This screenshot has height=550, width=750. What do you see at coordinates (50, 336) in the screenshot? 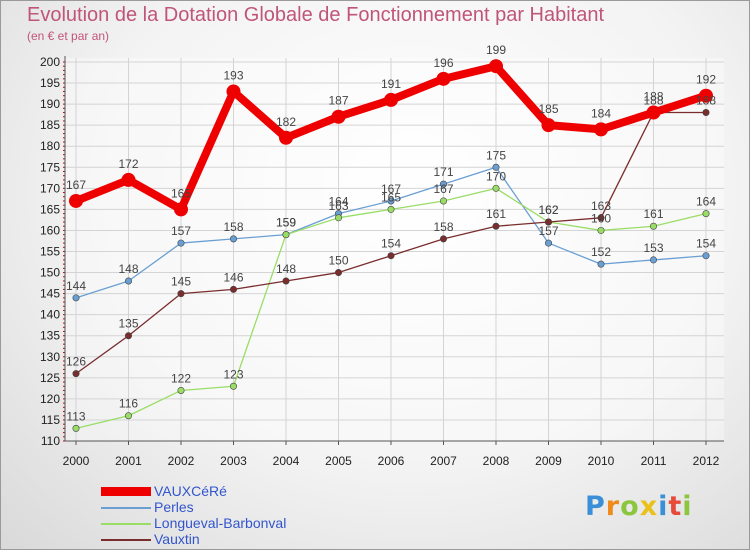
I see `y-tick-label: 135` at bounding box center [50, 336].